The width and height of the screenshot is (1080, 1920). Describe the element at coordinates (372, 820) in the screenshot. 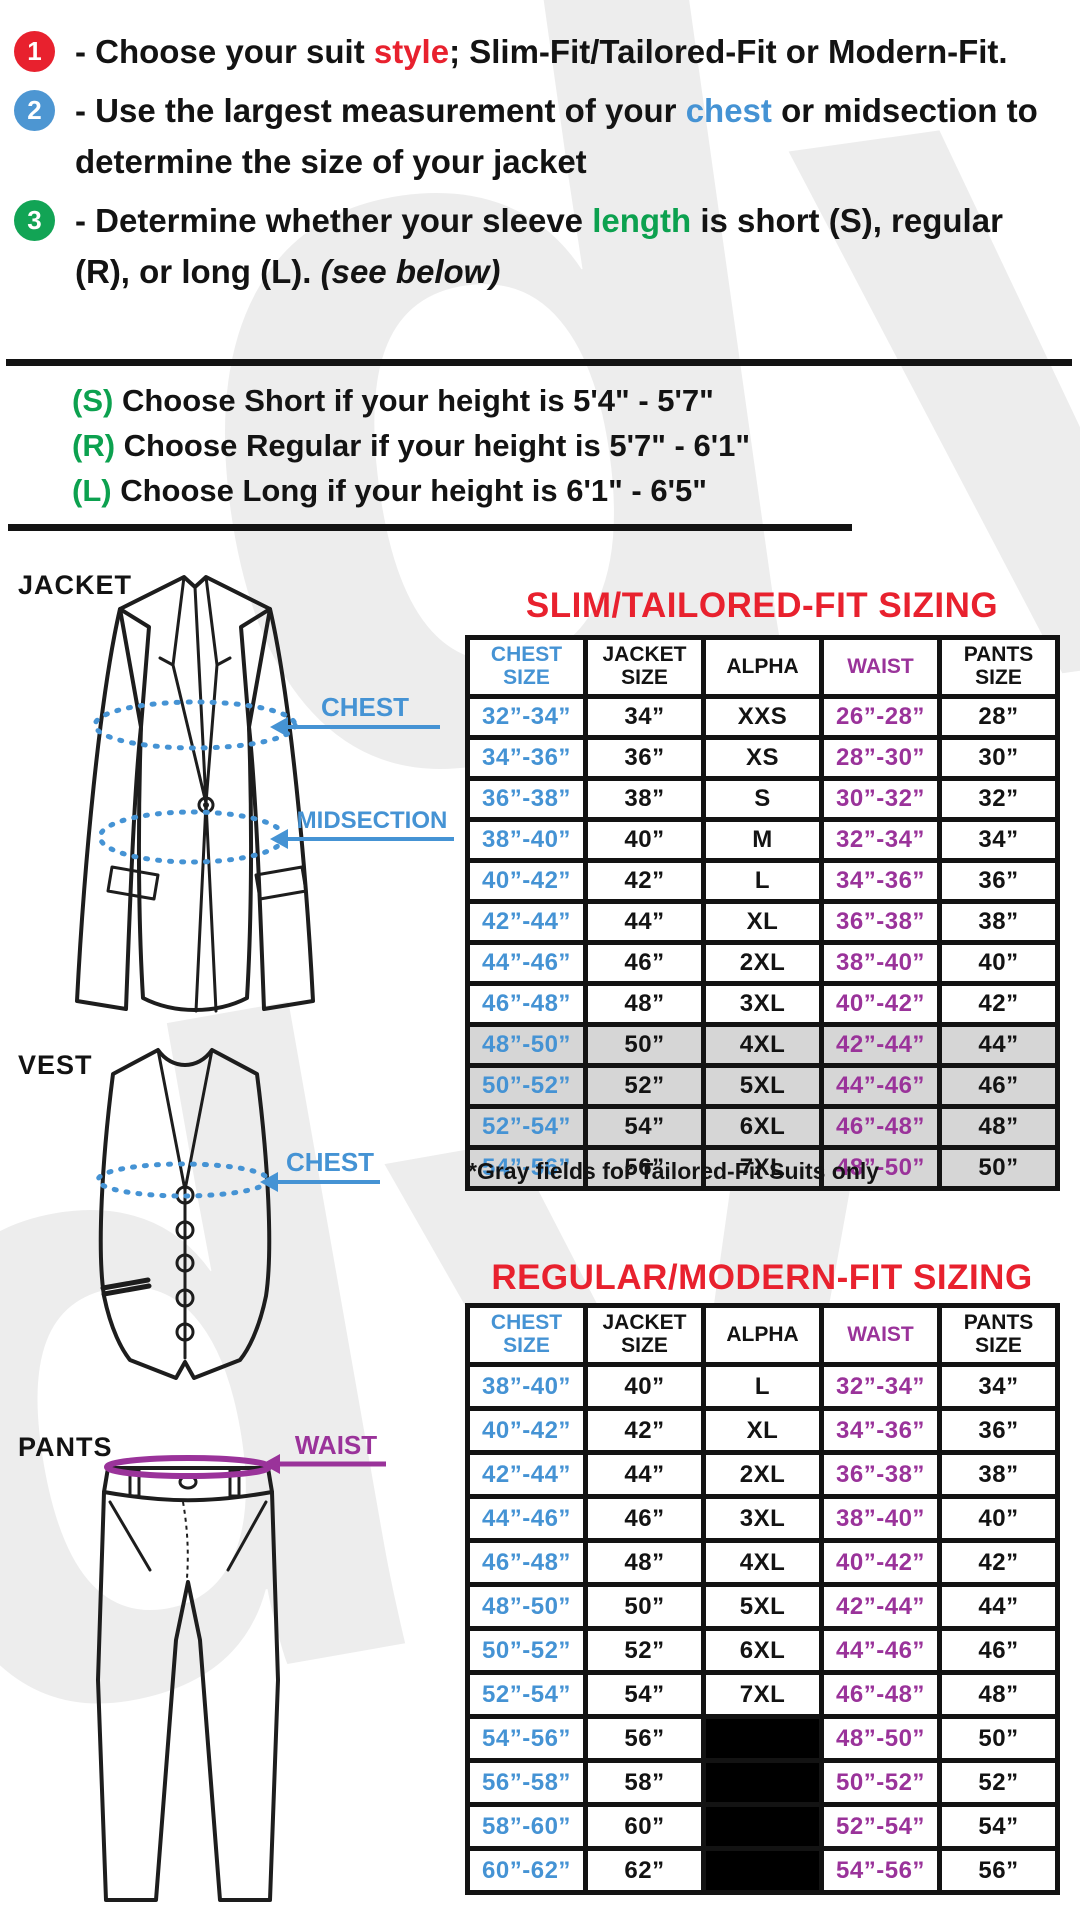

I see `midsection-label: MIDSECTION` at that location.